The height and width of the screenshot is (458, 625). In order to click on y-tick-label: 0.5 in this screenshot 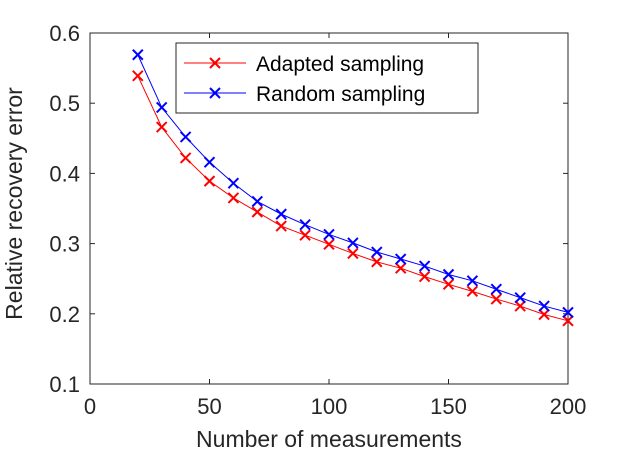, I will do `click(64, 103)`.